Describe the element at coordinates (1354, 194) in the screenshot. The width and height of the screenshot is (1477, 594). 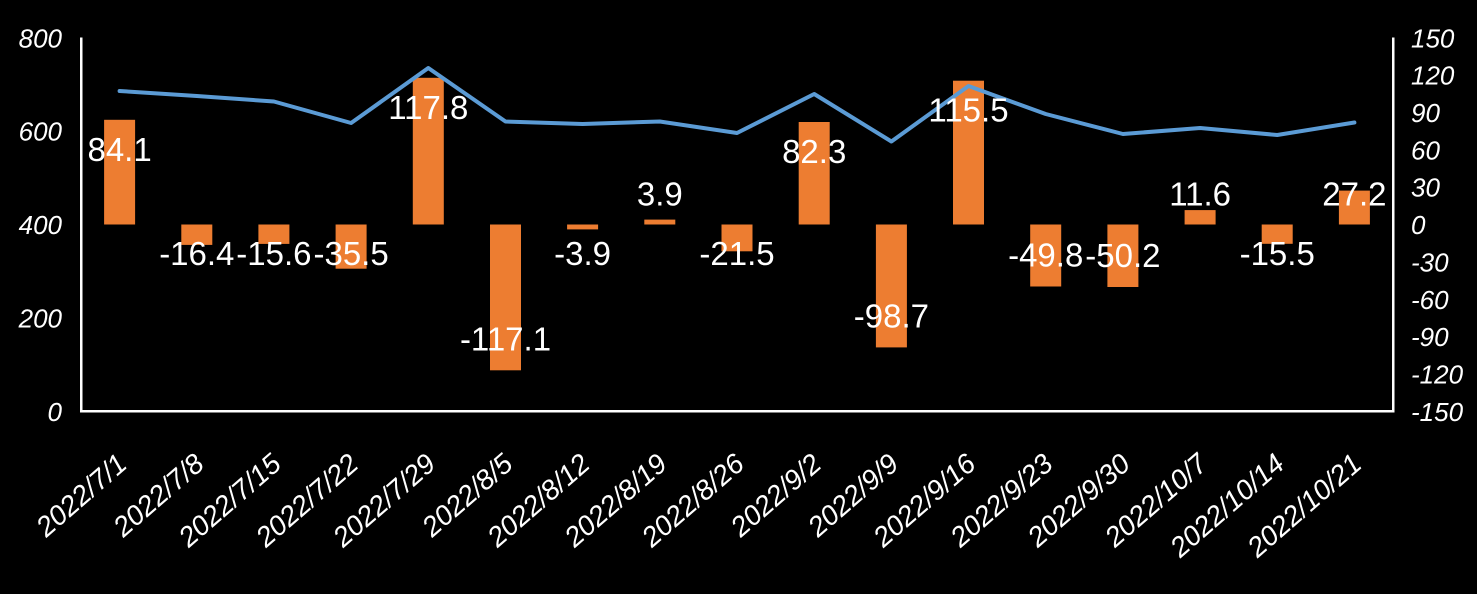
I see `svg-text: 27.2` at that location.